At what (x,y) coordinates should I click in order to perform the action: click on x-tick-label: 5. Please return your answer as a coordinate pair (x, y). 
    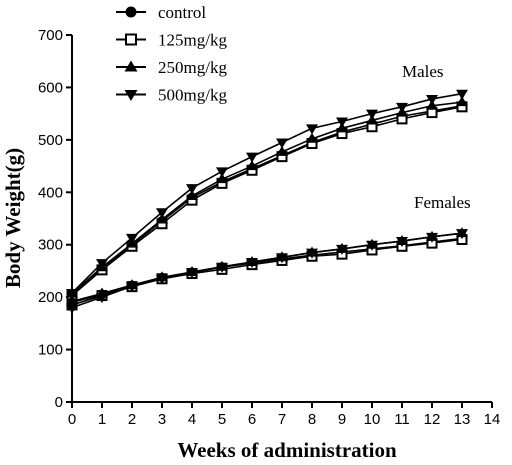
    Looking at the image, I should click on (222, 419).